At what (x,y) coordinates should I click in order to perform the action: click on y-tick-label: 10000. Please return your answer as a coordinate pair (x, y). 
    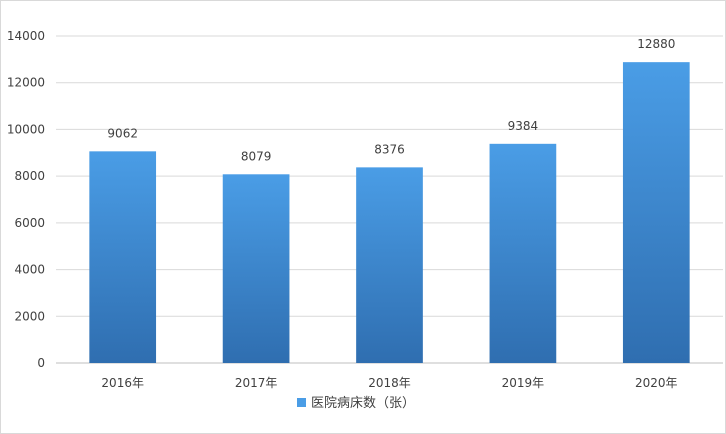
    Looking at the image, I should click on (26, 129).